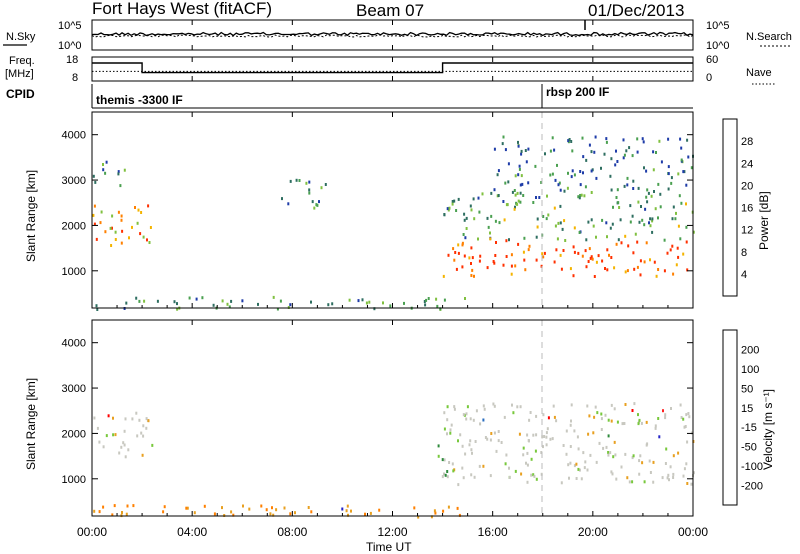 This screenshot has width=800, height=554. What do you see at coordinates (74, 389) in the screenshot?
I see `velocity-ytick-label: 3000` at bounding box center [74, 389].